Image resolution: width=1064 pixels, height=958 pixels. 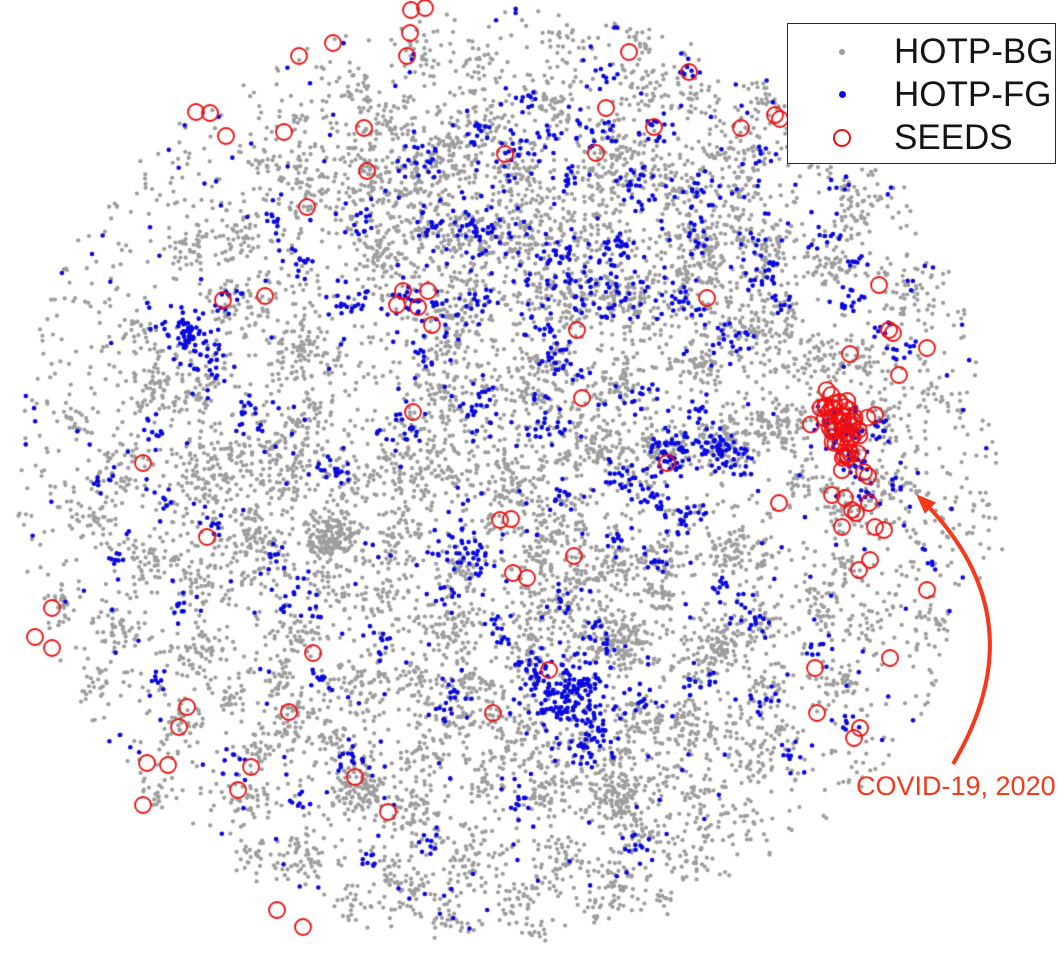 I want to click on legend-item-seeds: SEEDS, so click(x=921, y=137).